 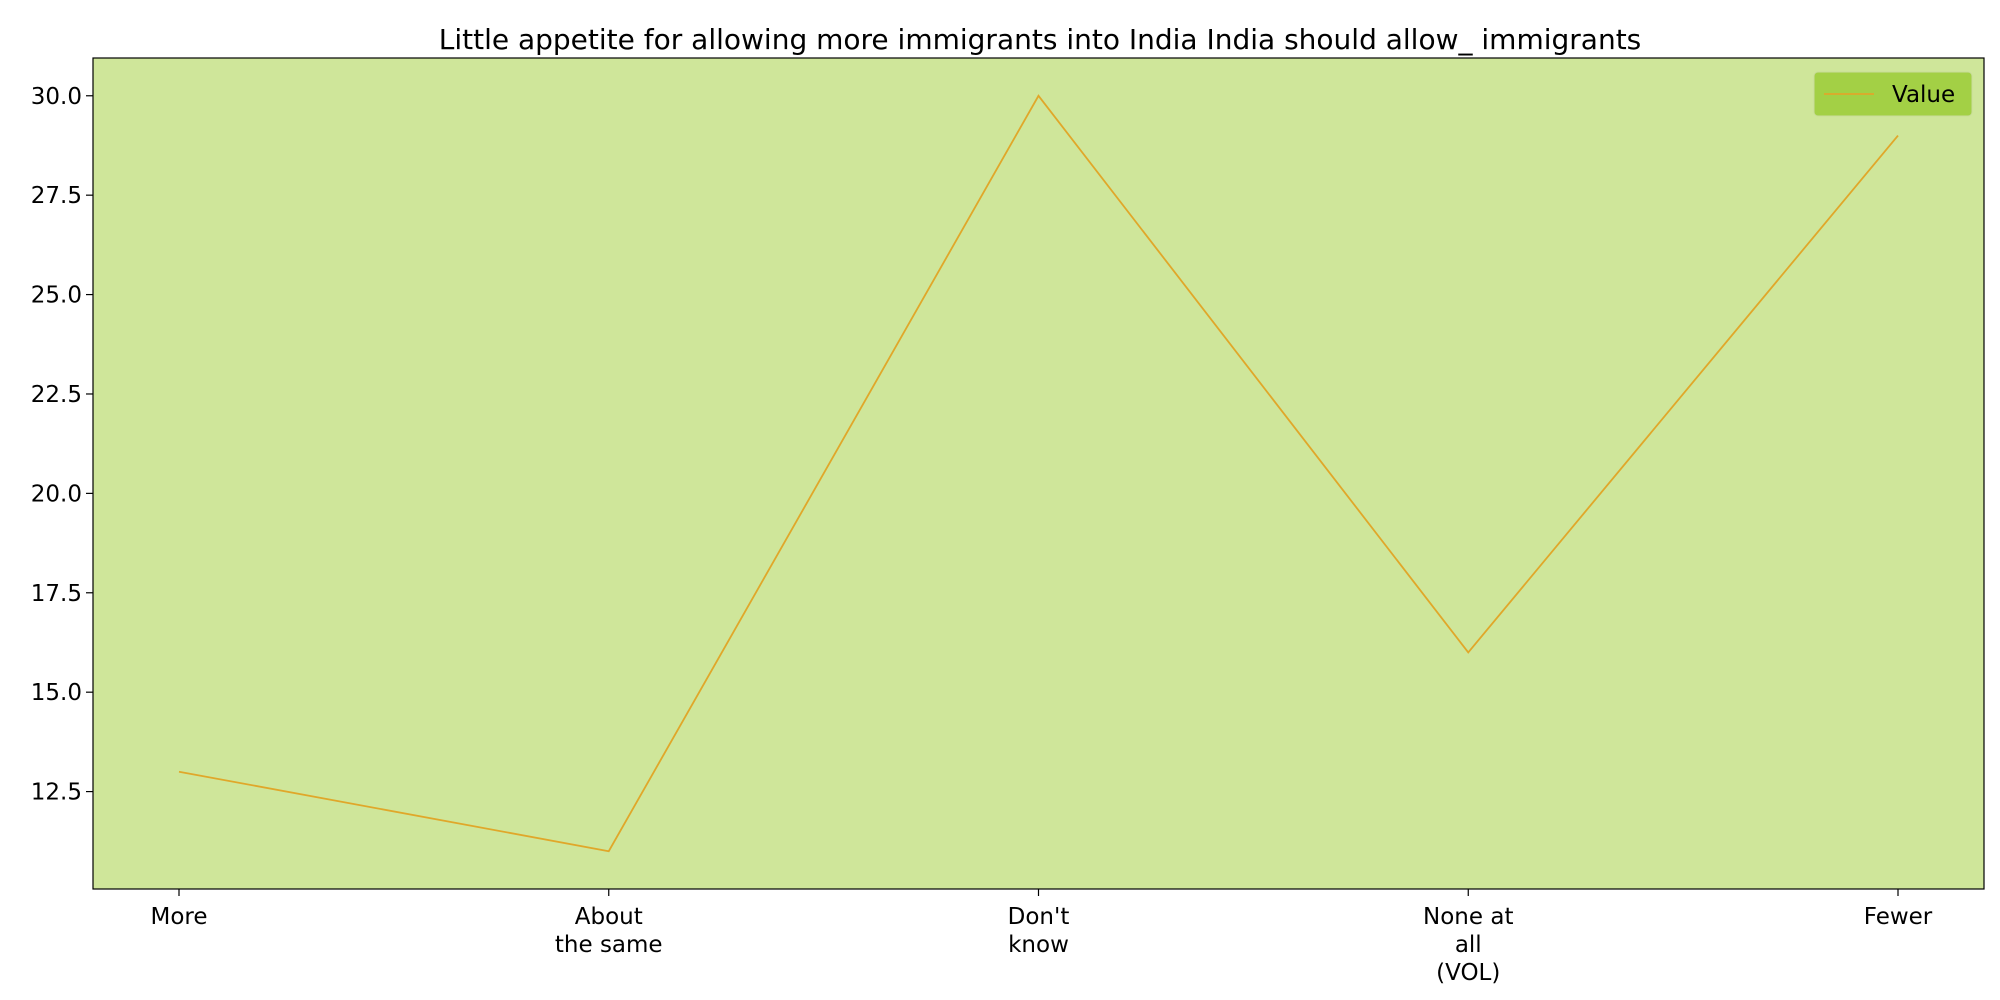 What do you see at coordinates (56, 693) in the screenshot?
I see `y-tick-label: 15.0` at bounding box center [56, 693].